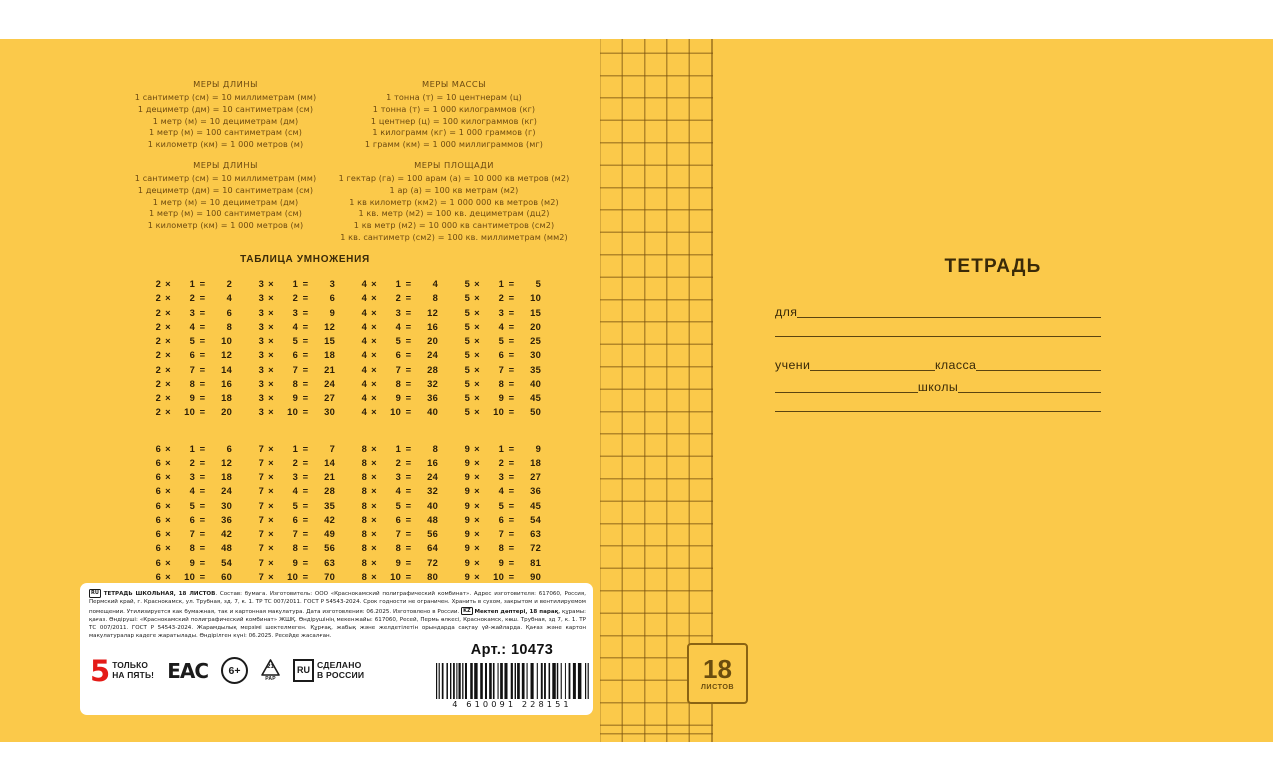  Describe the element at coordinates (535, 355) in the screenshot. I see `product-value: 30` at that location.